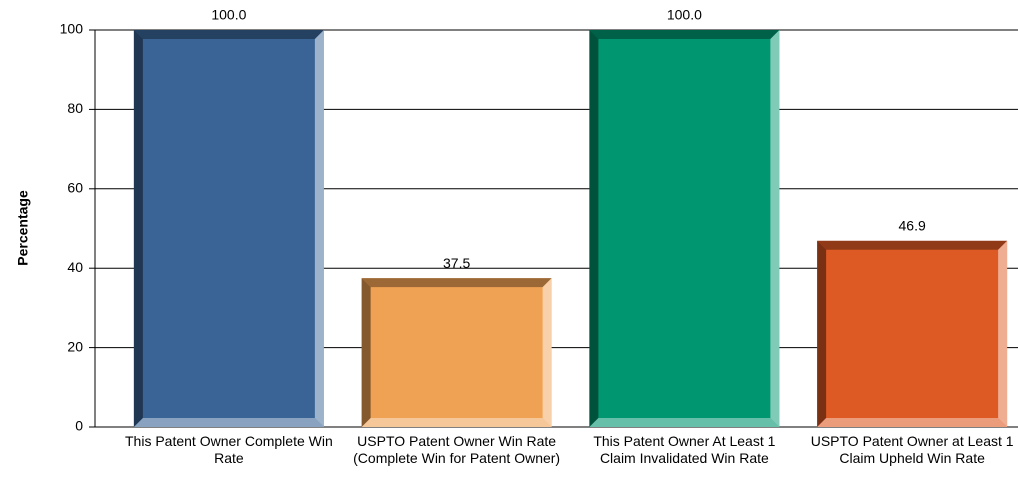 This screenshot has width=1018, height=502. Describe the element at coordinates (75, 108) in the screenshot. I see `y-tick-label: 80` at that location.